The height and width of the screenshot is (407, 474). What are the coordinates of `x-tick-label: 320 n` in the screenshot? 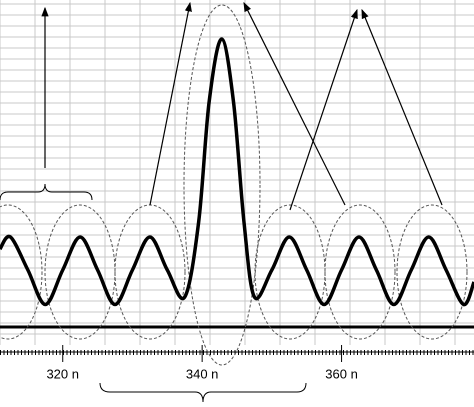 It's located at (62, 373).